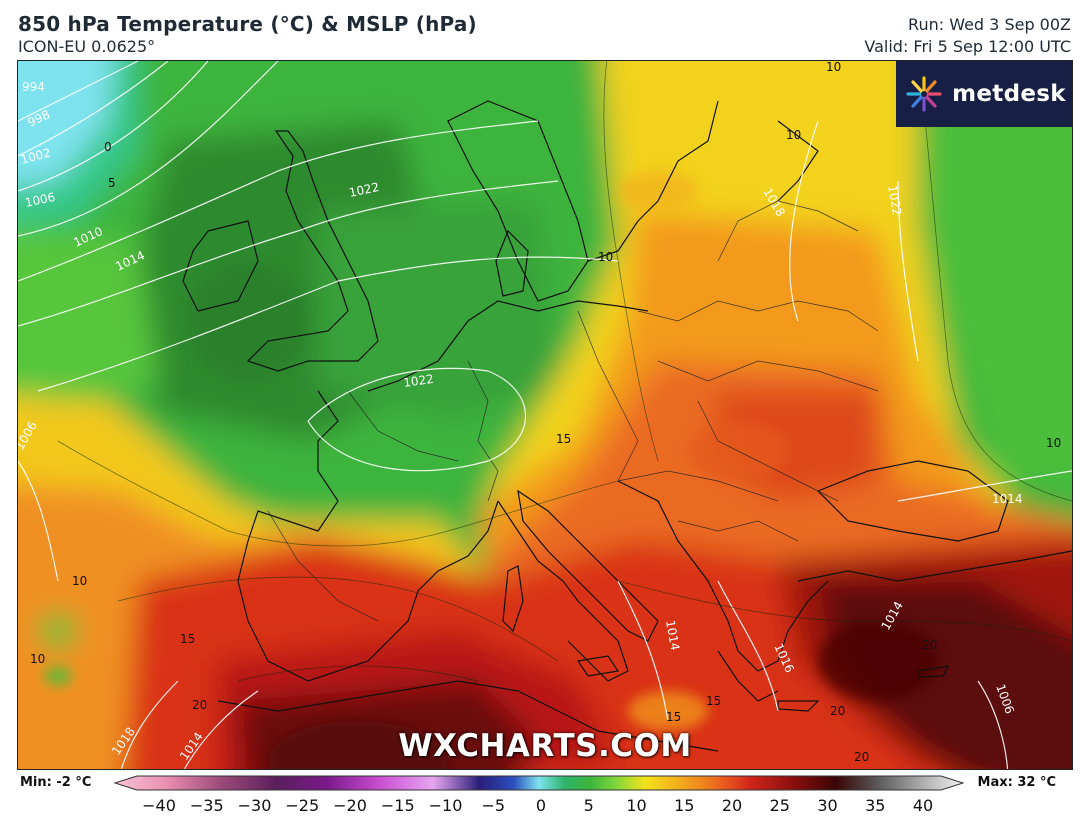  I want to click on watermark: WXCHARTS.COM, so click(545, 746).